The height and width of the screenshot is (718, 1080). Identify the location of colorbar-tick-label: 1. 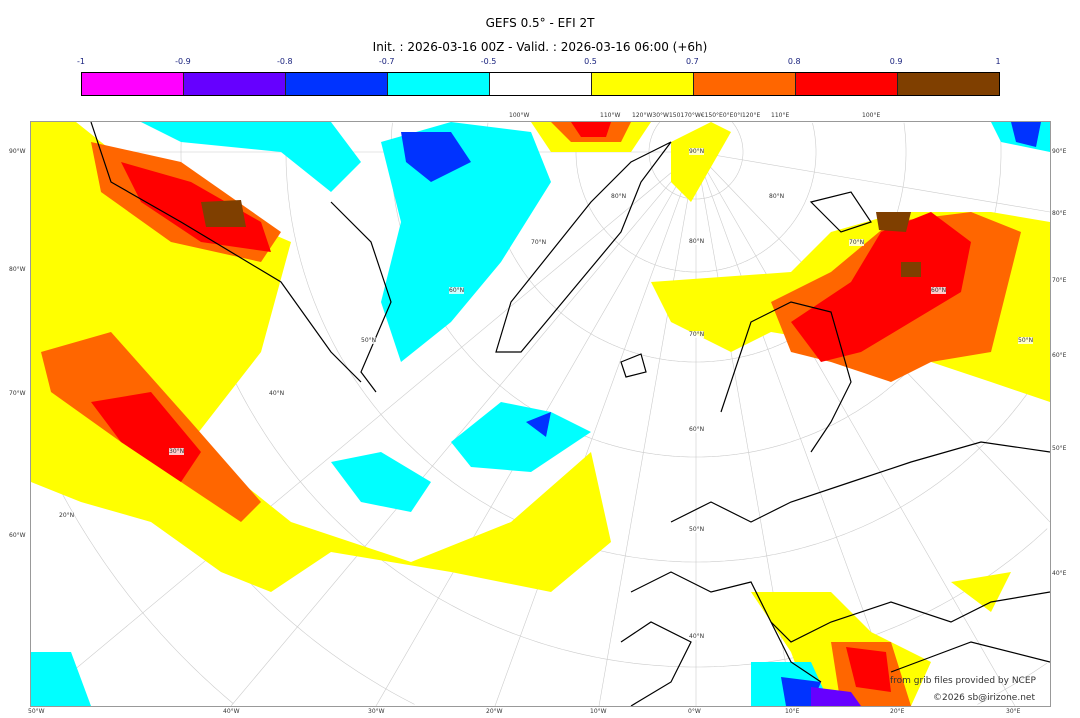
(998, 61).